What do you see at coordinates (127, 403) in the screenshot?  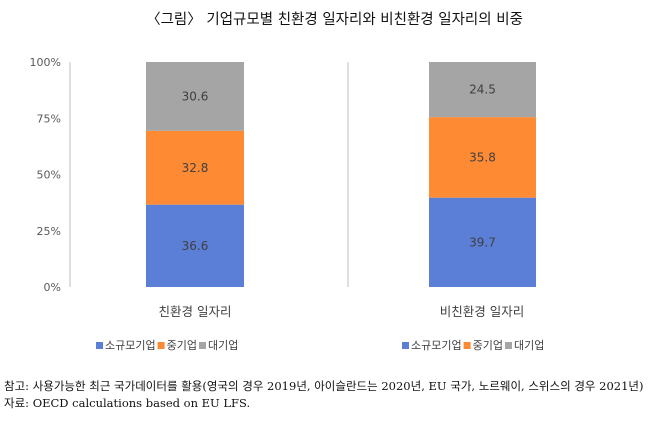 I see `note-source: 자료: OECD calculations based on EU LFS.` at bounding box center [127, 403].